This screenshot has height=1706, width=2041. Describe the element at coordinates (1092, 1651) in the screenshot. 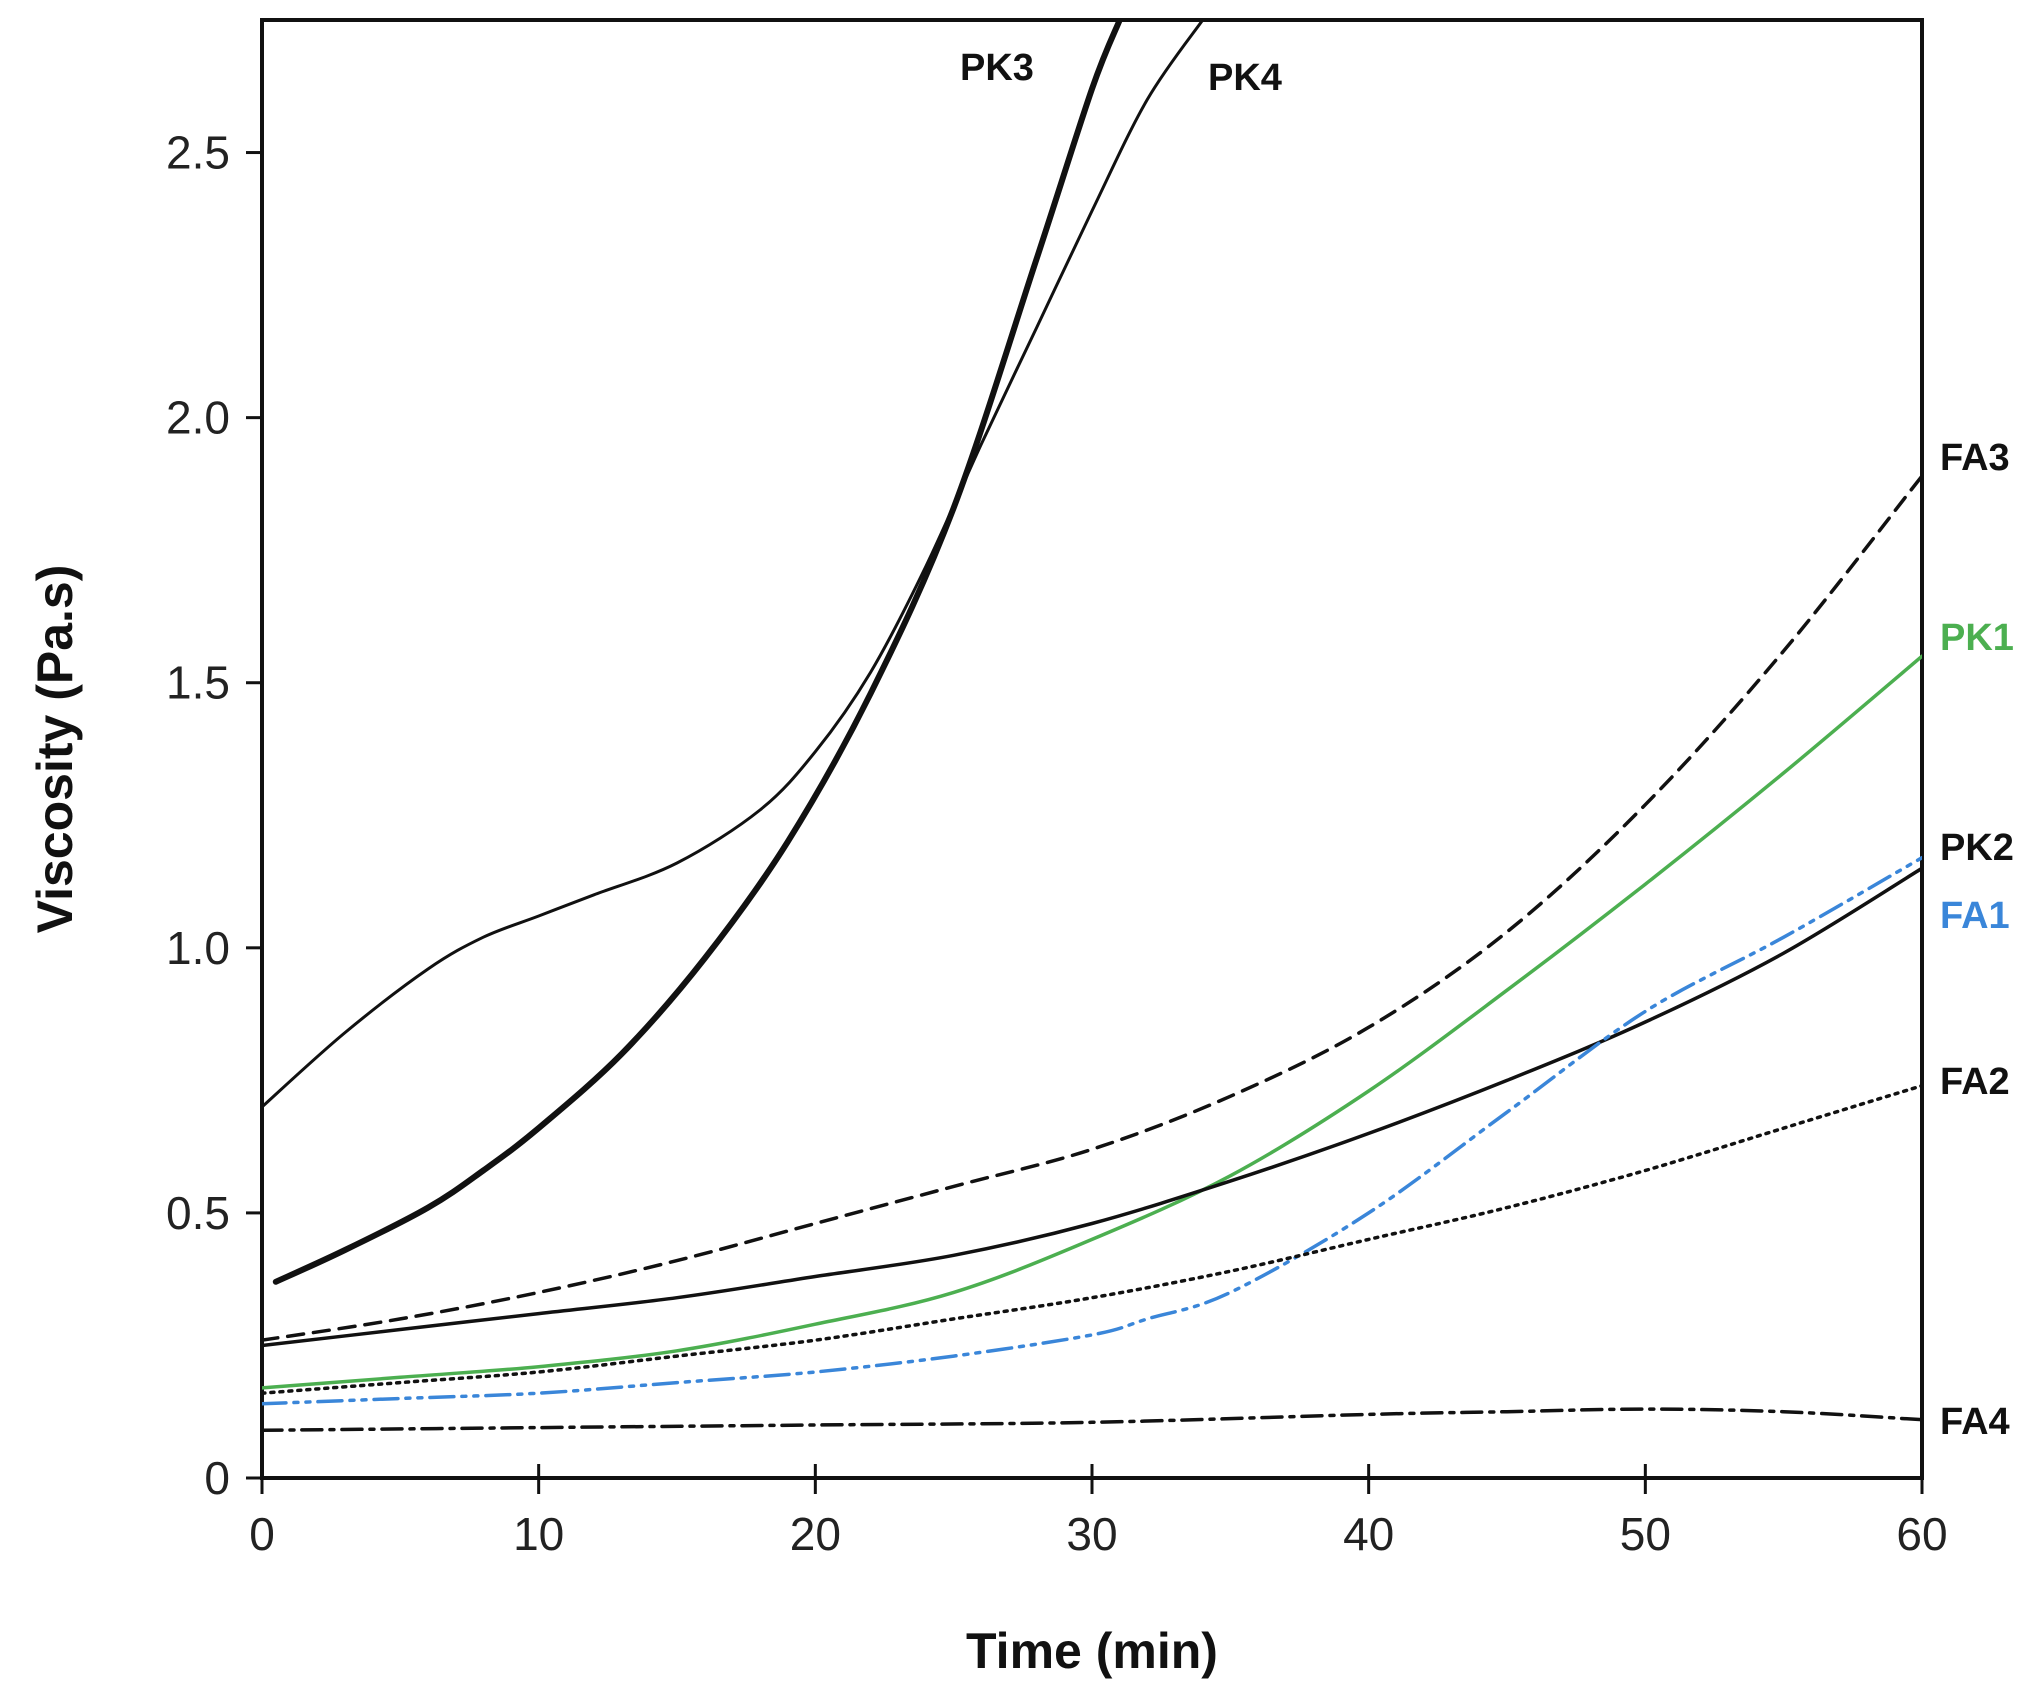

I see `x-axis-title: Time (min)` at that location.